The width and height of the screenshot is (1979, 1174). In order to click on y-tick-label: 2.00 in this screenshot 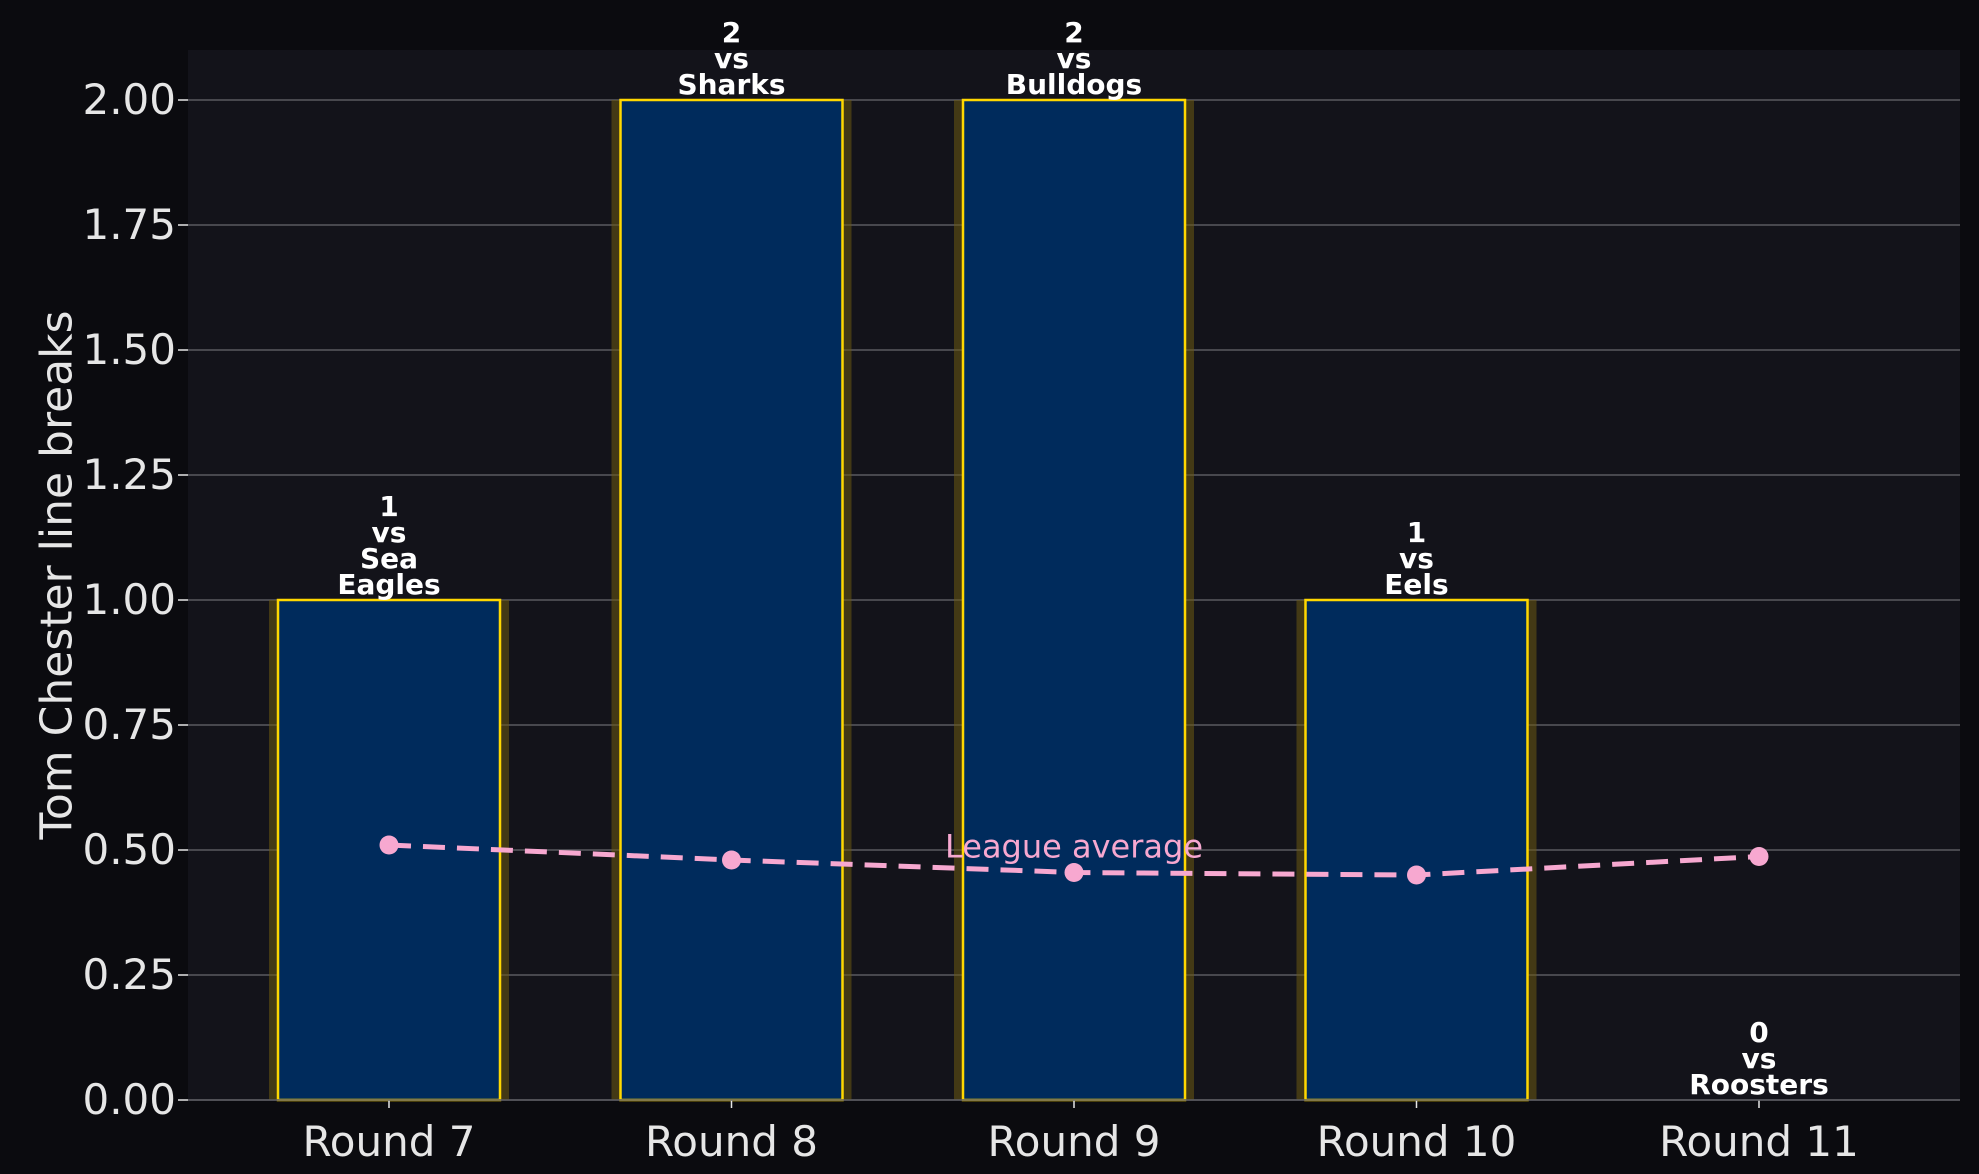, I will do `click(129, 99)`.